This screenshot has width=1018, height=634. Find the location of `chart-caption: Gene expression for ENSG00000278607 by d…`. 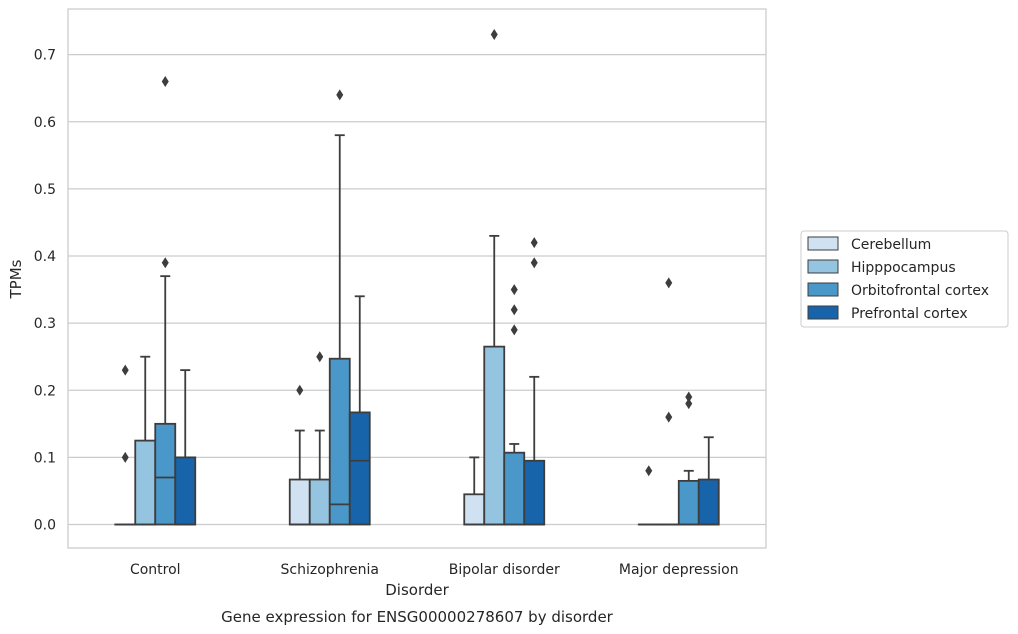

chart-caption: Gene expression for ENSG00000278607 by d… is located at coordinates (417, 617).